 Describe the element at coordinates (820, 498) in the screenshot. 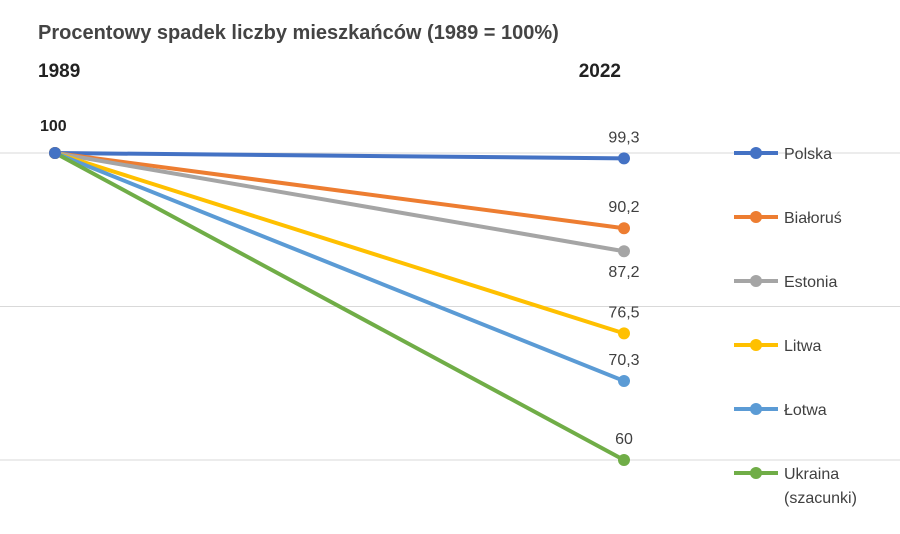

I see `legend-label-5-line2: (szacunki)` at that location.